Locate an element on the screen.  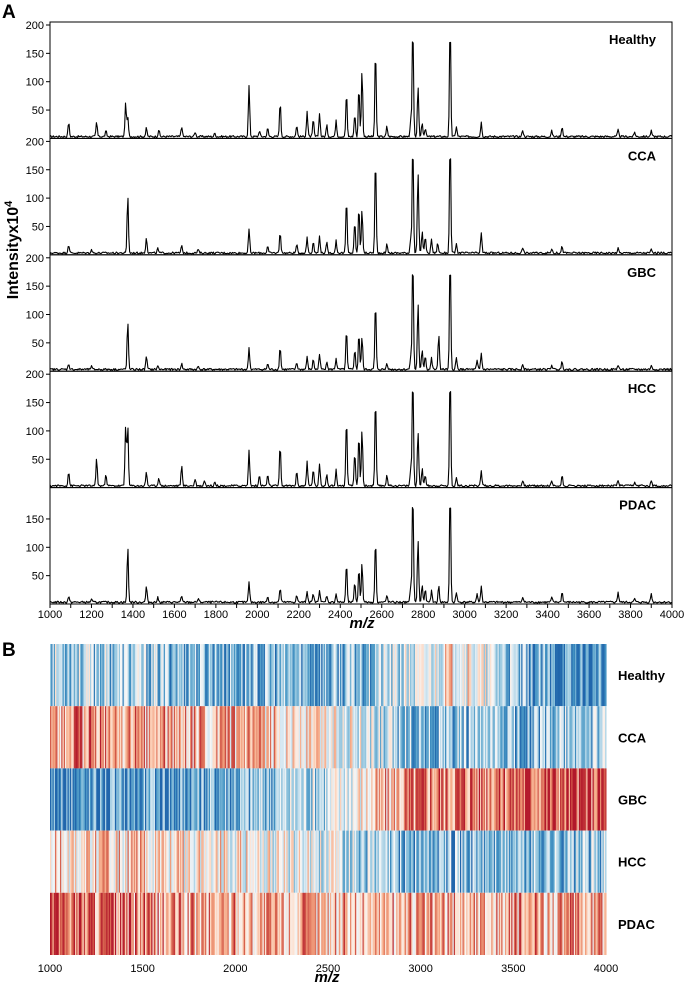
panel-letter-a: A is located at coordinates (9, 12).